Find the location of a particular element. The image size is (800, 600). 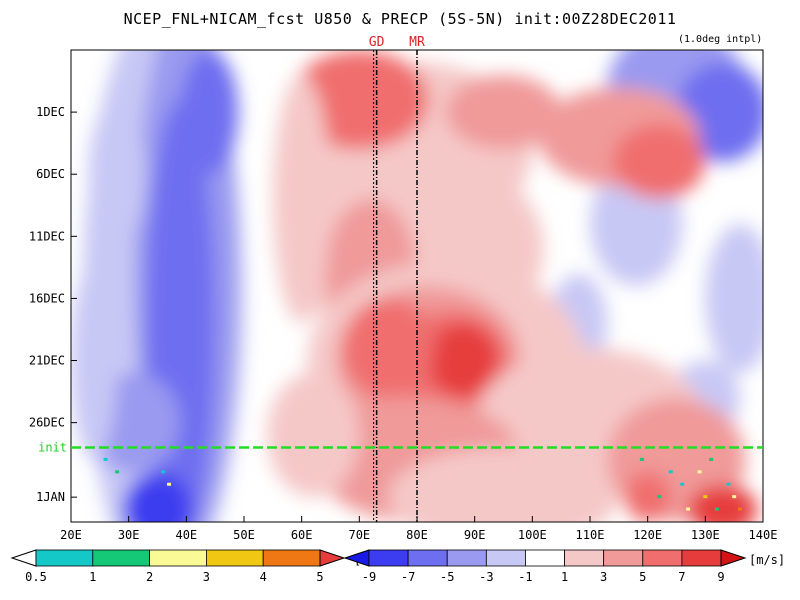

wind-colorbar-label: -9 is located at coordinates (369, 577).